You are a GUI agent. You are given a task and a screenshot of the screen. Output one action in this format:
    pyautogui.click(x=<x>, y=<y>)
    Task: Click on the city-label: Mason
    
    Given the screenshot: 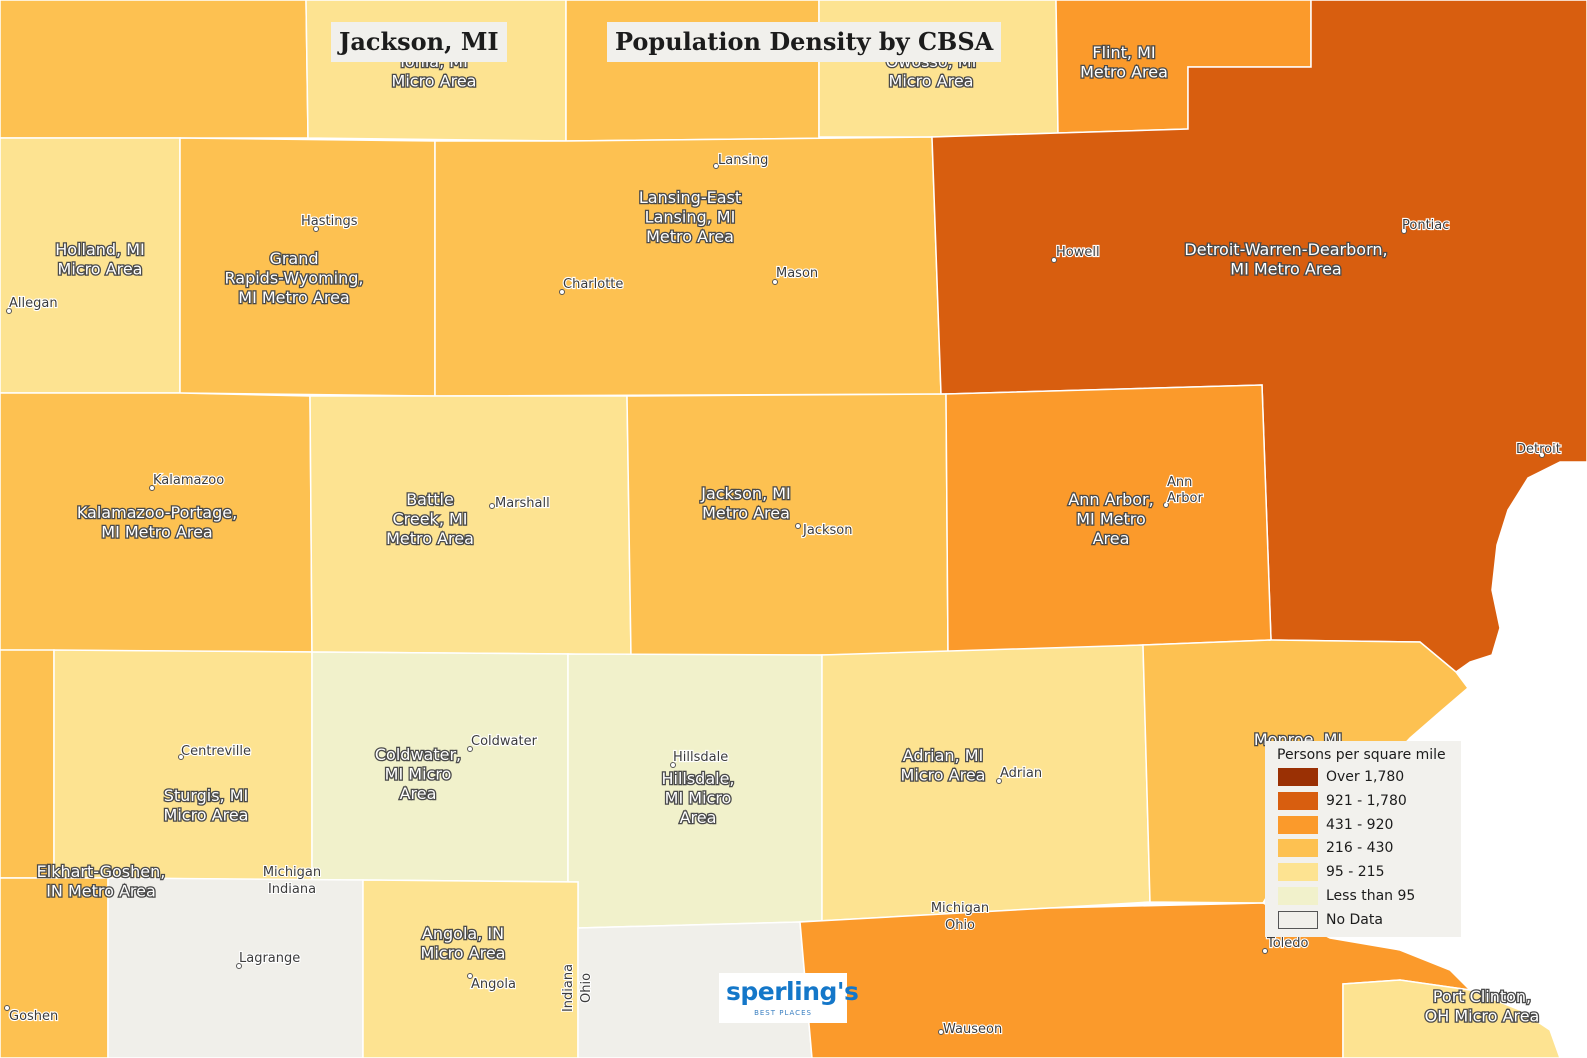 What is the action you would take?
    pyautogui.click(x=797, y=273)
    